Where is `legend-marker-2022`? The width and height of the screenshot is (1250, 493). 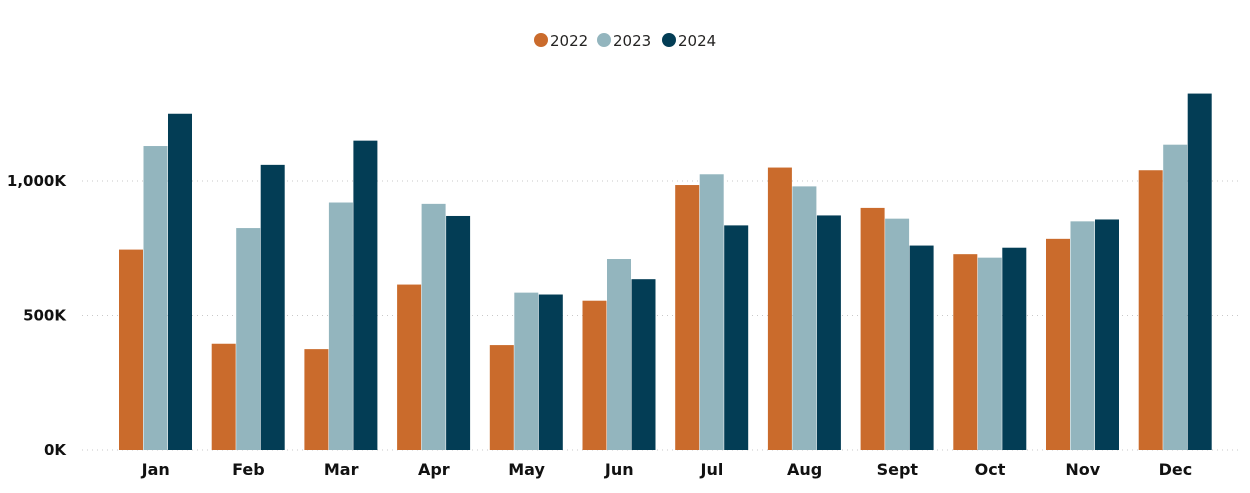
legend-marker-2022 is located at coordinates (541, 40).